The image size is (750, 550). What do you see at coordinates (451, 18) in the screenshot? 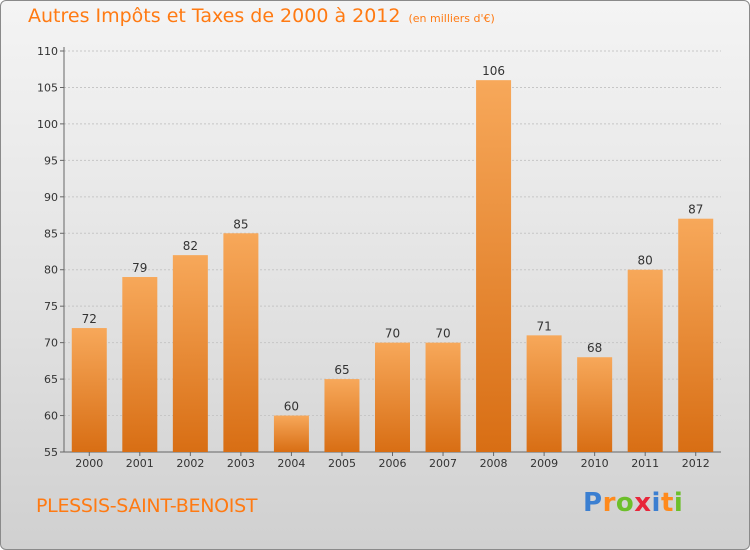
I see `chart-subtitle: (en milliers d'€)` at bounding box center [451, 18].